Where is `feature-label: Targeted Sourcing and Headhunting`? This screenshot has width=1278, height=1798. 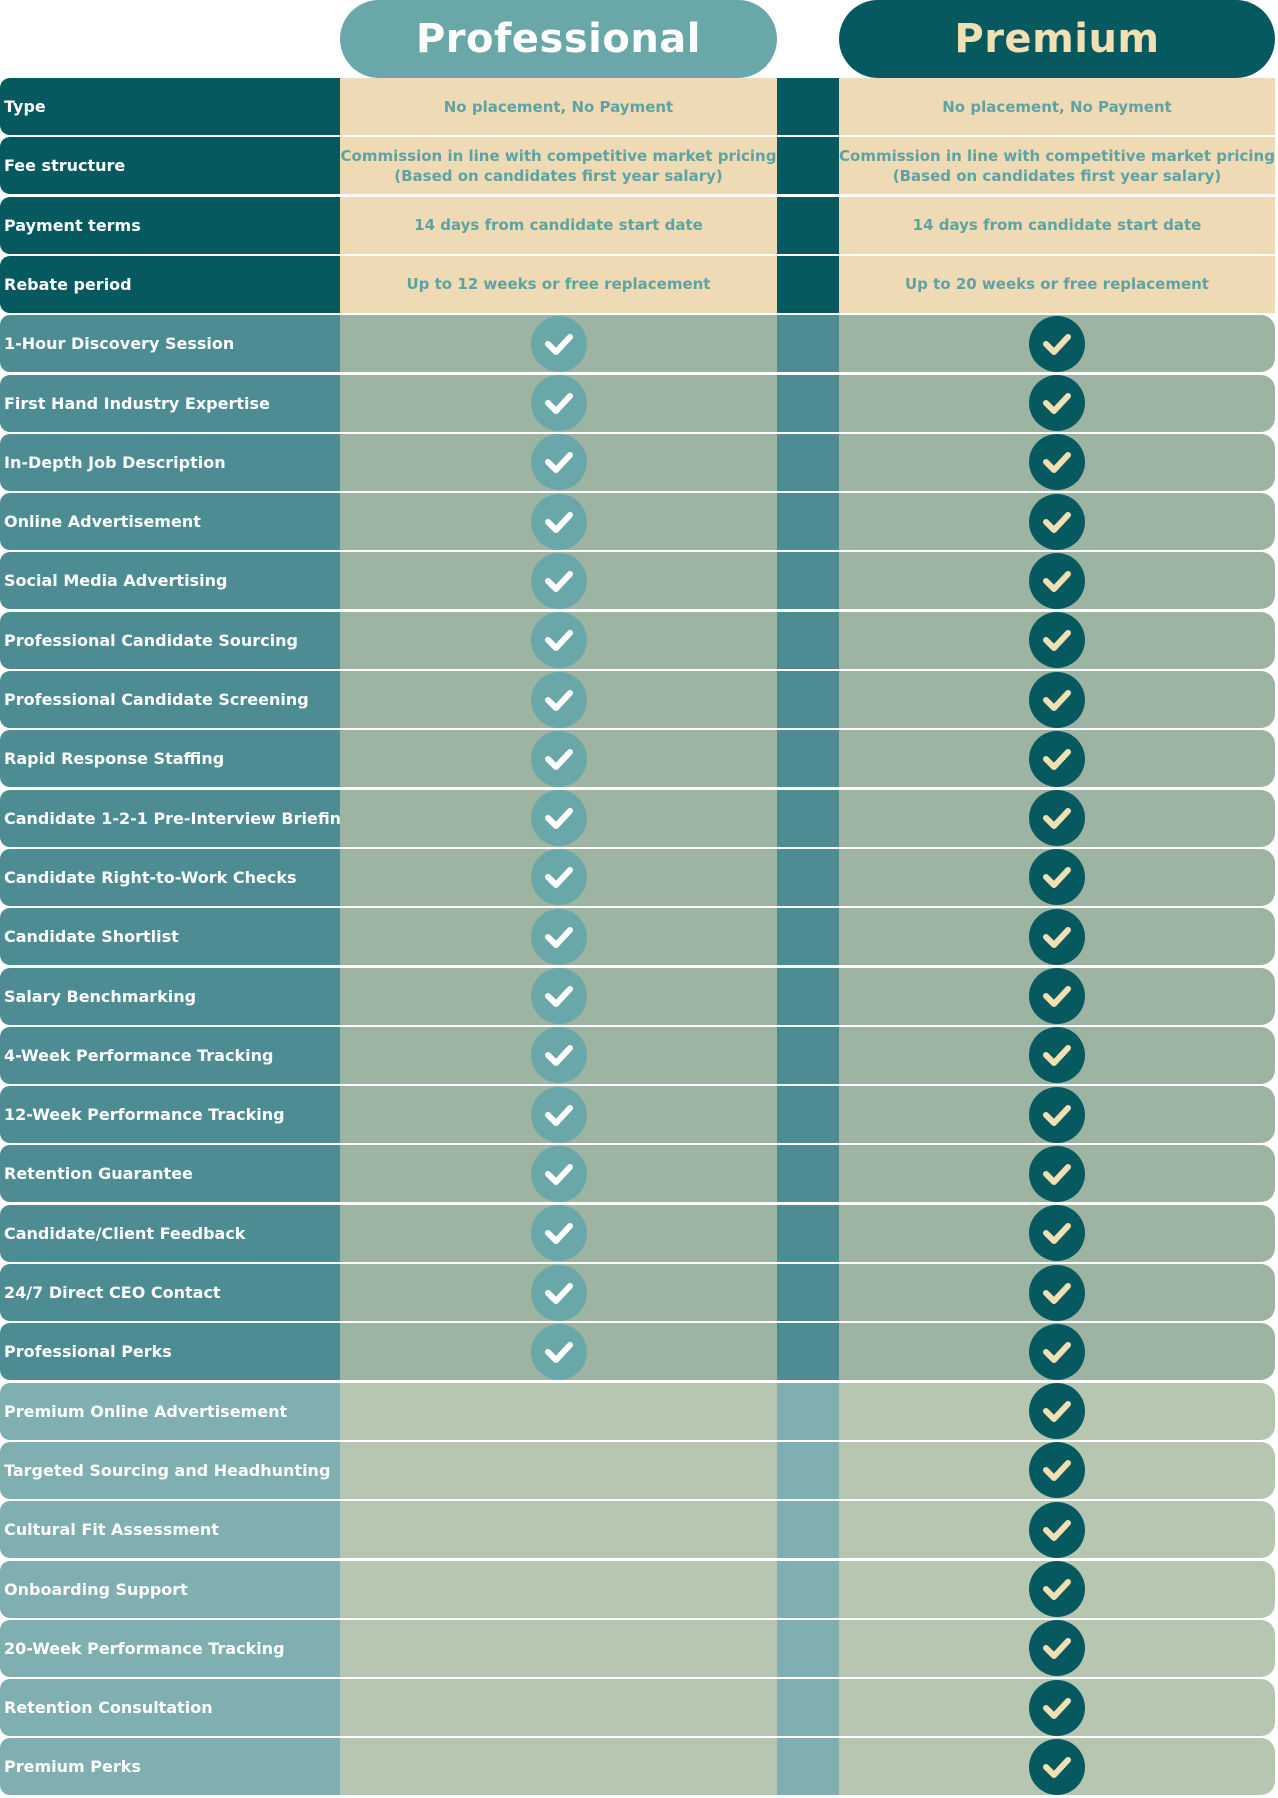 feature-label: Targeted Sourcing and Headhunting is located at coordinates (170, 1470).